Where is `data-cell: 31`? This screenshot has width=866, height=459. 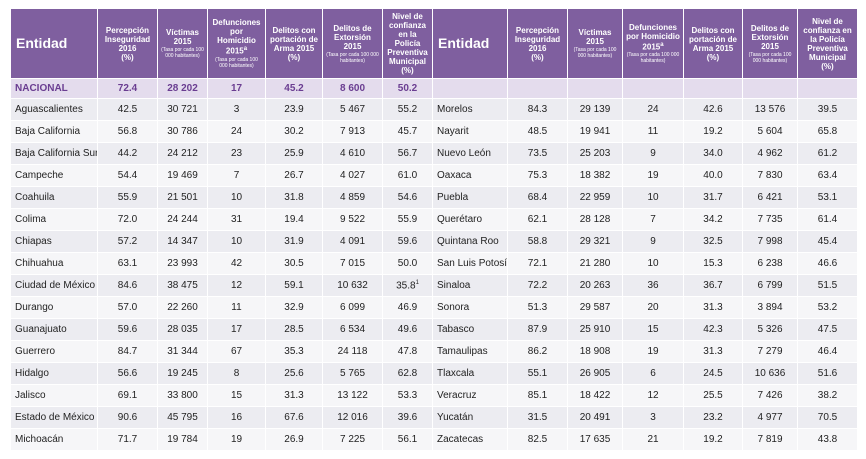 data-cell: 31 is located at coordinates (236, 219).